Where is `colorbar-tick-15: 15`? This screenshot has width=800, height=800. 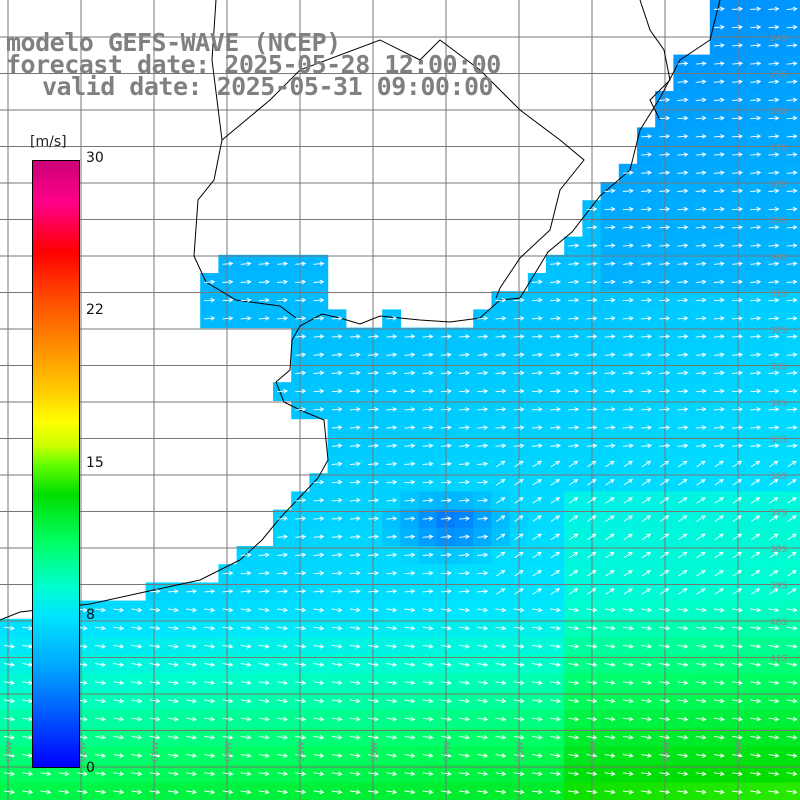
colorbar-tick-15: 15 is located at coordinates (95, 463).